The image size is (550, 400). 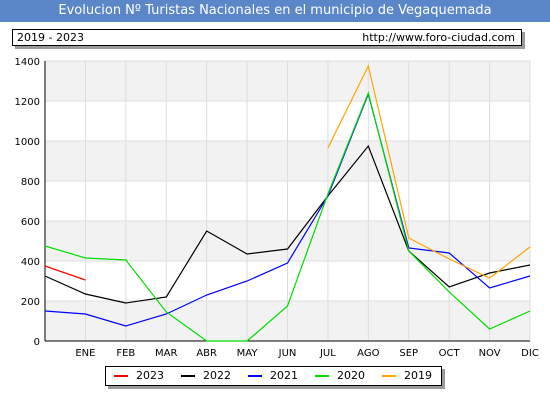 What do you see at coordinates (490, 353) in the screenshot?
I see `x-tick-label: NOV` at bounding box center [490, 353].